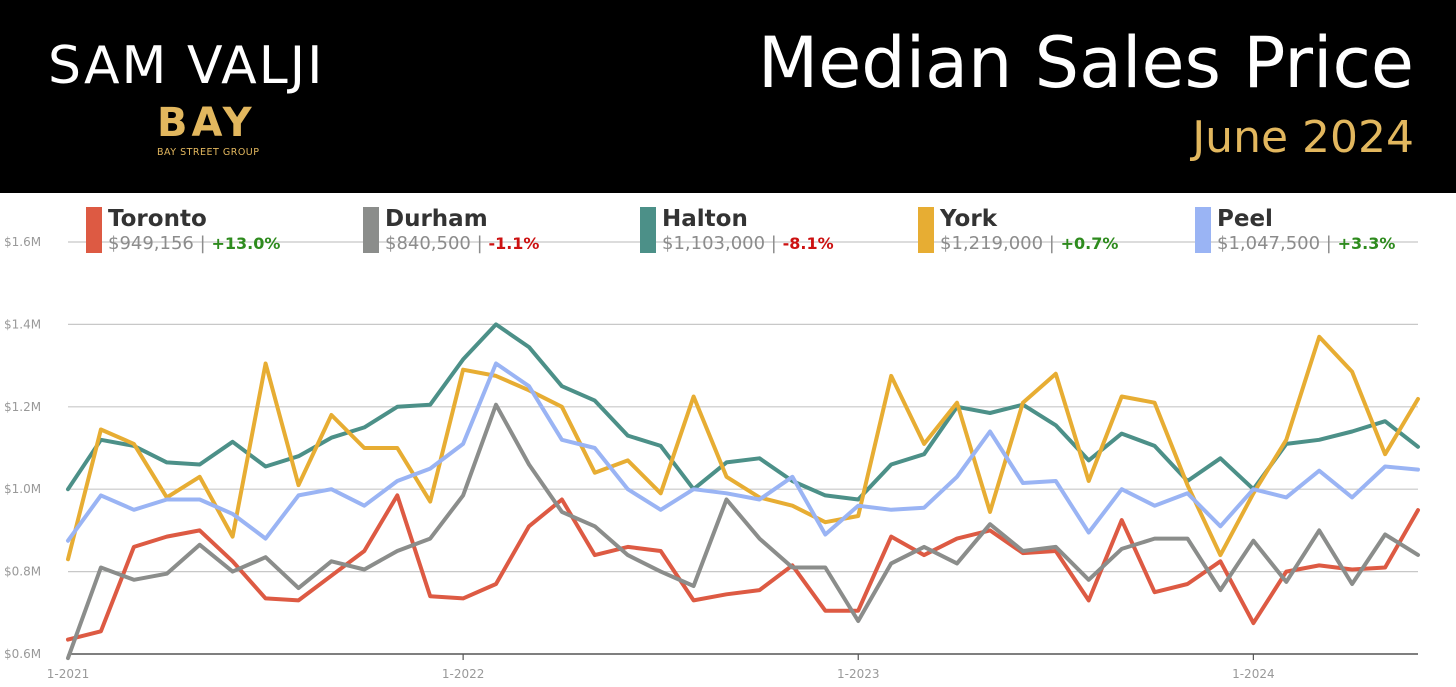 Image resolution: width=1456 pixels, height=687 pixels. What do you see at coordinates (246, 243) in the screenshot?
I see `legend-change-toronto: +13.0%` at bounding box center [246, 243].